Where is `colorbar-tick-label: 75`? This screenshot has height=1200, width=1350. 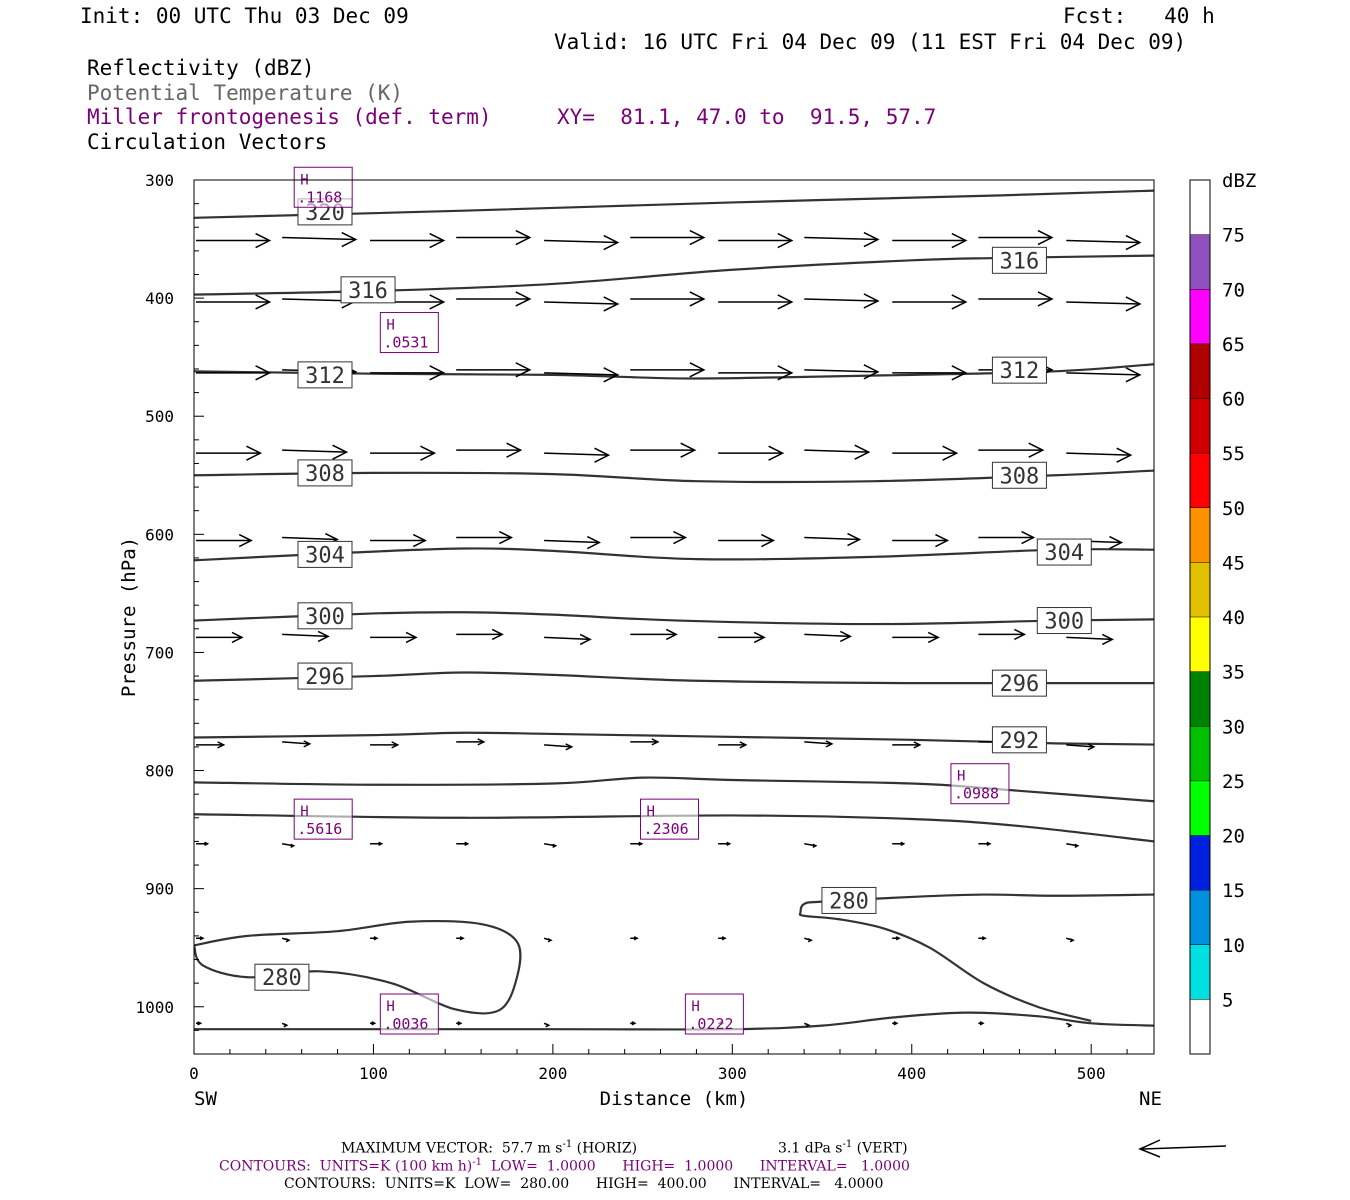 colorbar-tick-label: 75 is located at coordinates (1233, 236).